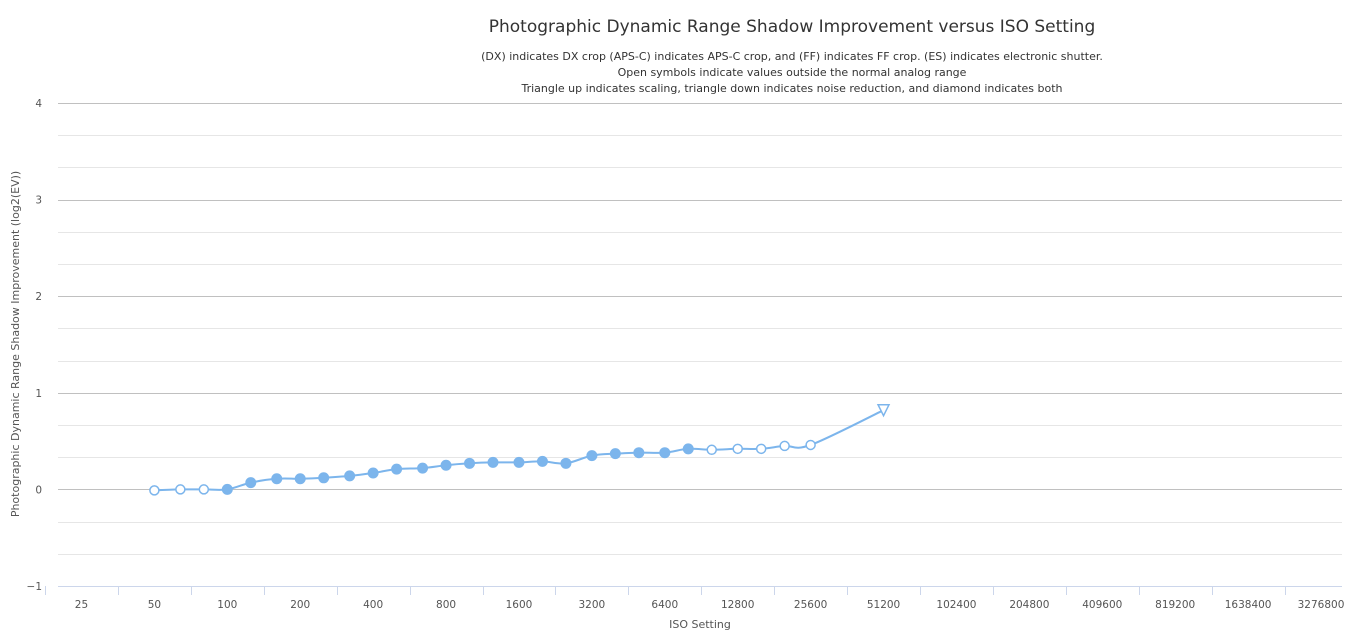  What do you see at coordinates (592, 605) in the screenshot?
I see `x-tick-label: 3200` at bounding box center [592, 605].